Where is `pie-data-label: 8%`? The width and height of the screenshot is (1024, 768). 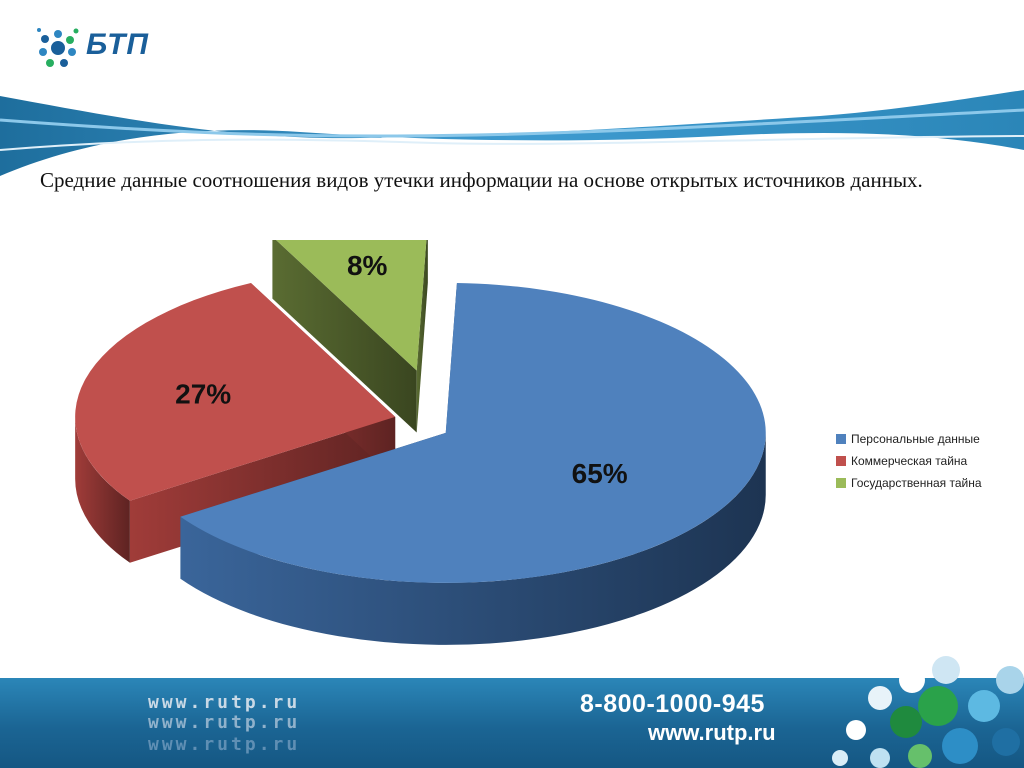
pie-data-label: 8% is located at coordinates (367, 265).